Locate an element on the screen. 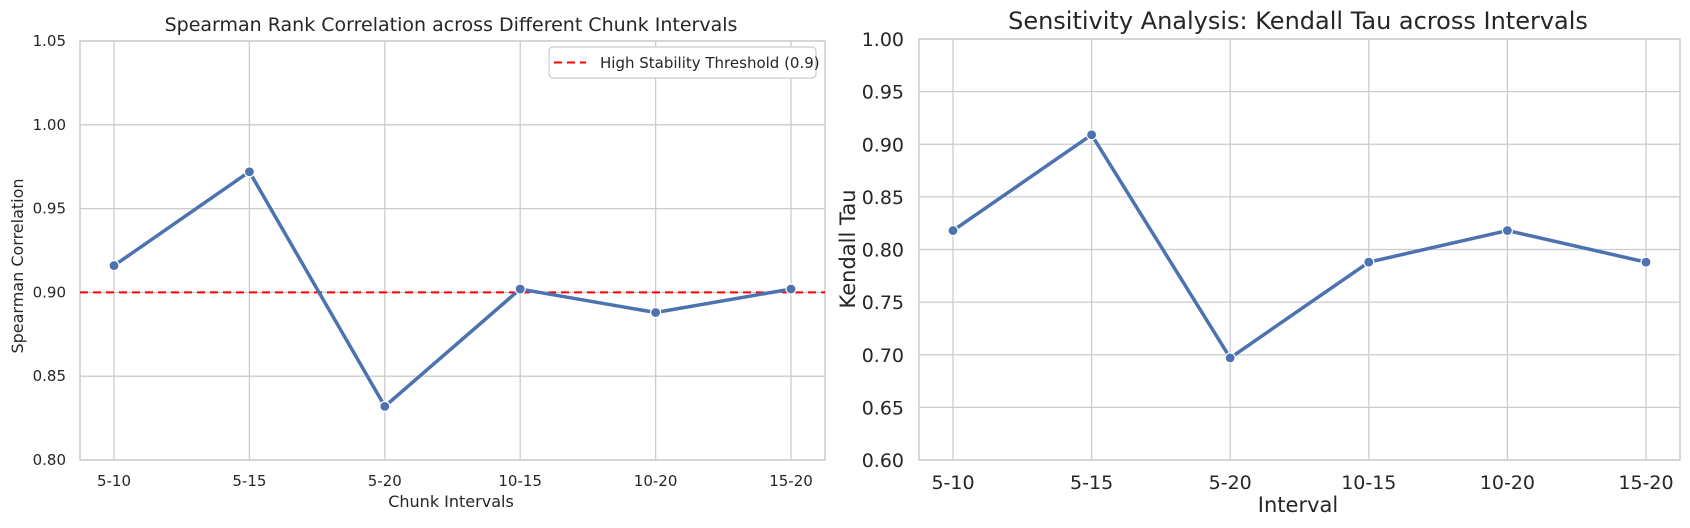  y-tick-label: 0.75 is located at coordinates (883, 303).